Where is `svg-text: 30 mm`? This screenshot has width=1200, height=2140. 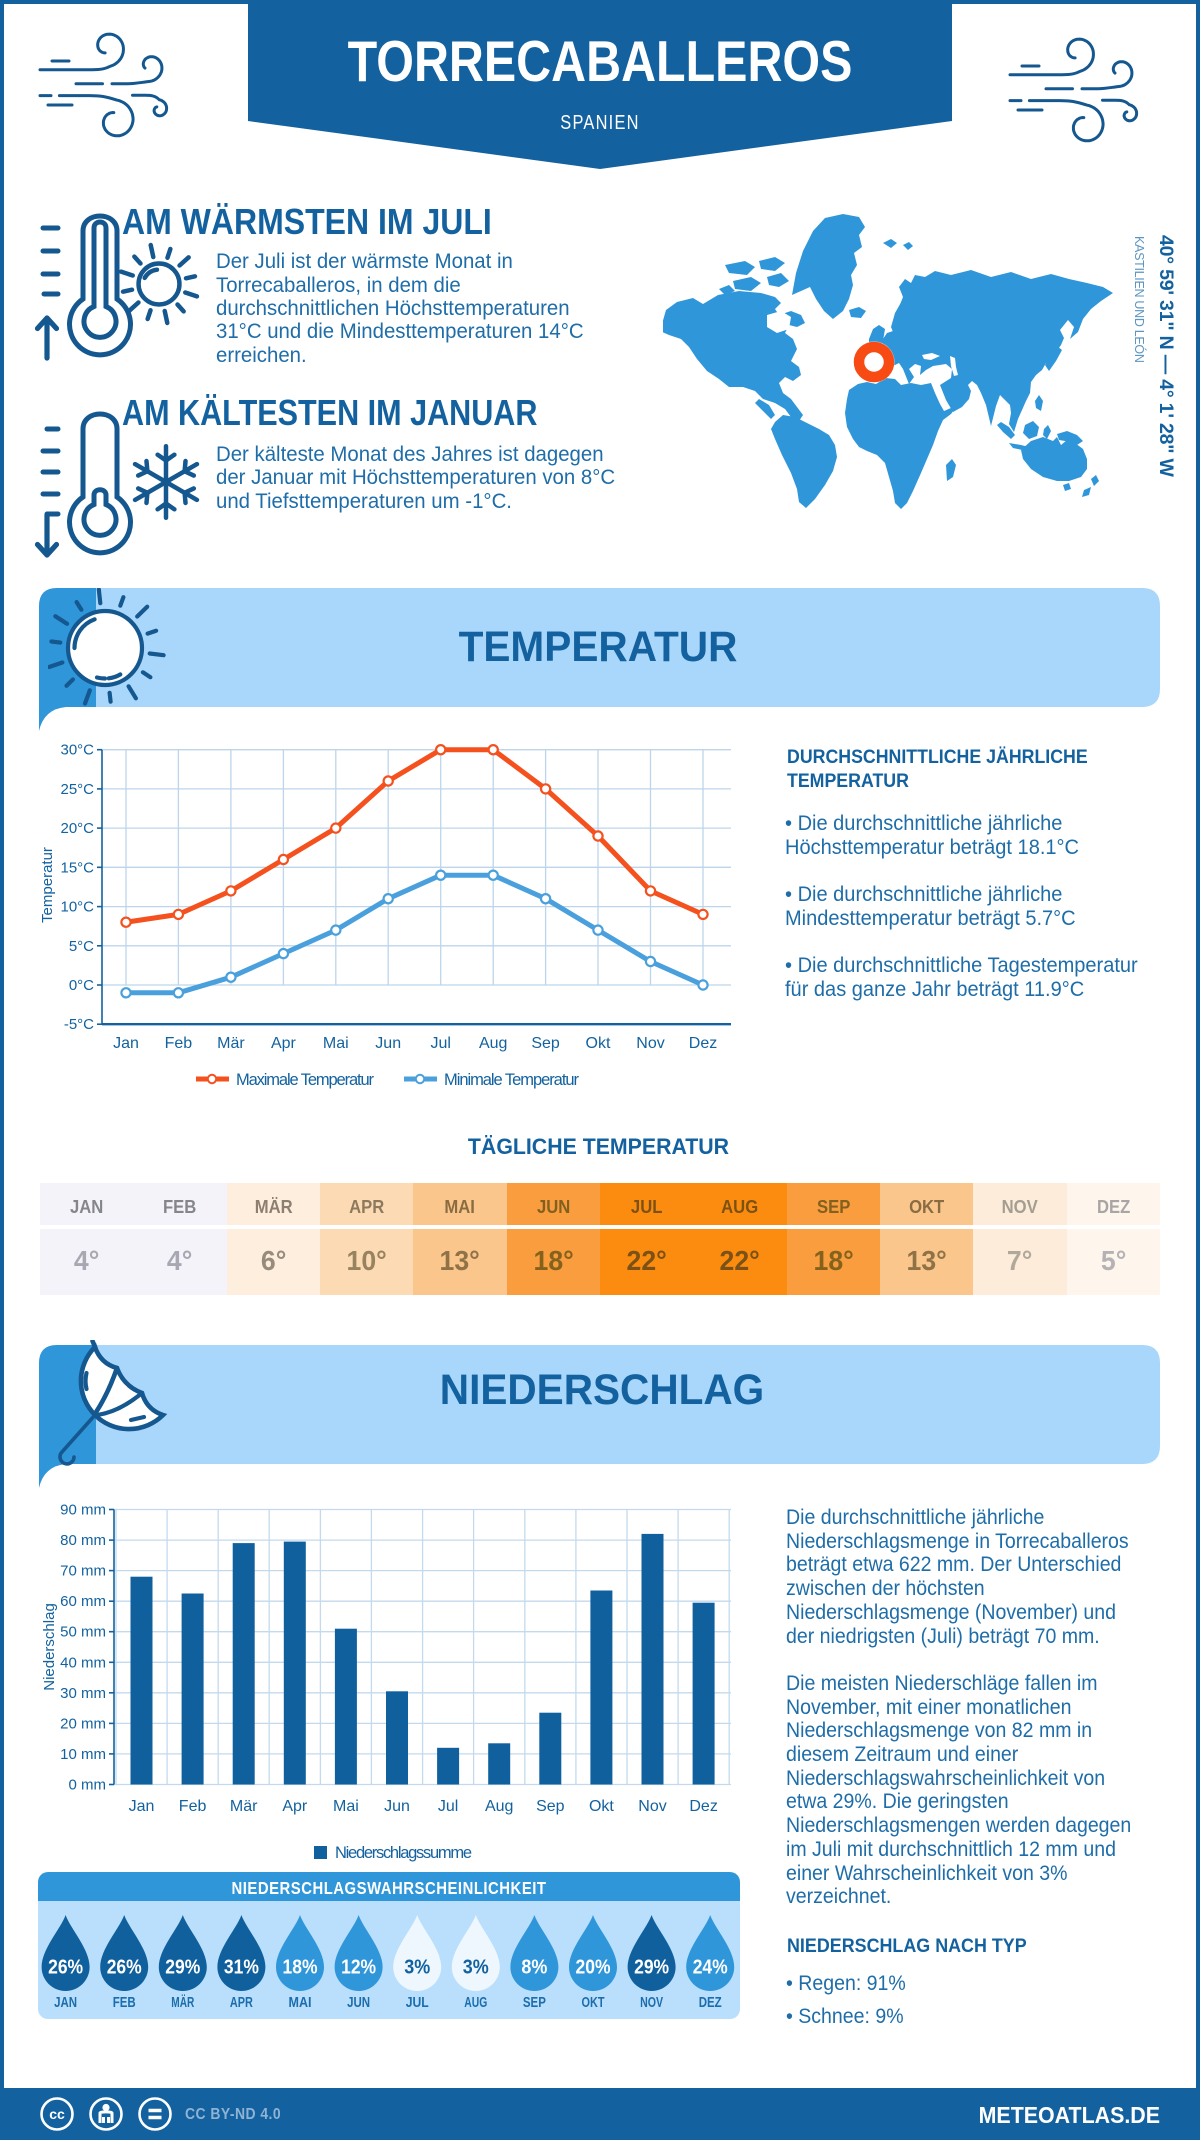 svg-text: 30 mm is located at coordinates (83, 1693).